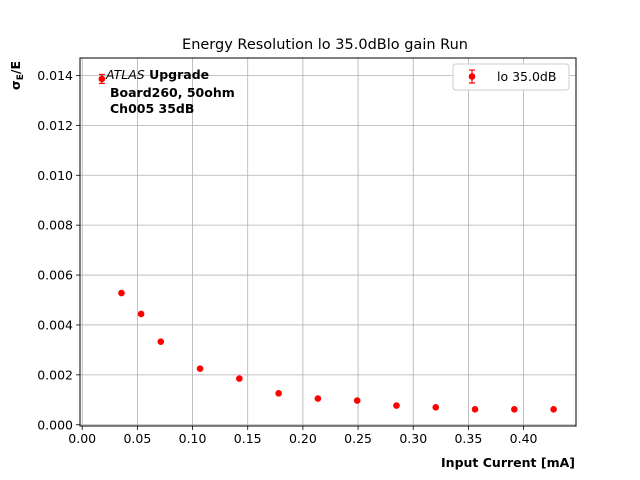 Image resolution: width=640 pixels, height=480 pixels. Describe the element at coordinates (125, 74) in the screenshot. I see `annotation-italic: ATLAS` at that location.